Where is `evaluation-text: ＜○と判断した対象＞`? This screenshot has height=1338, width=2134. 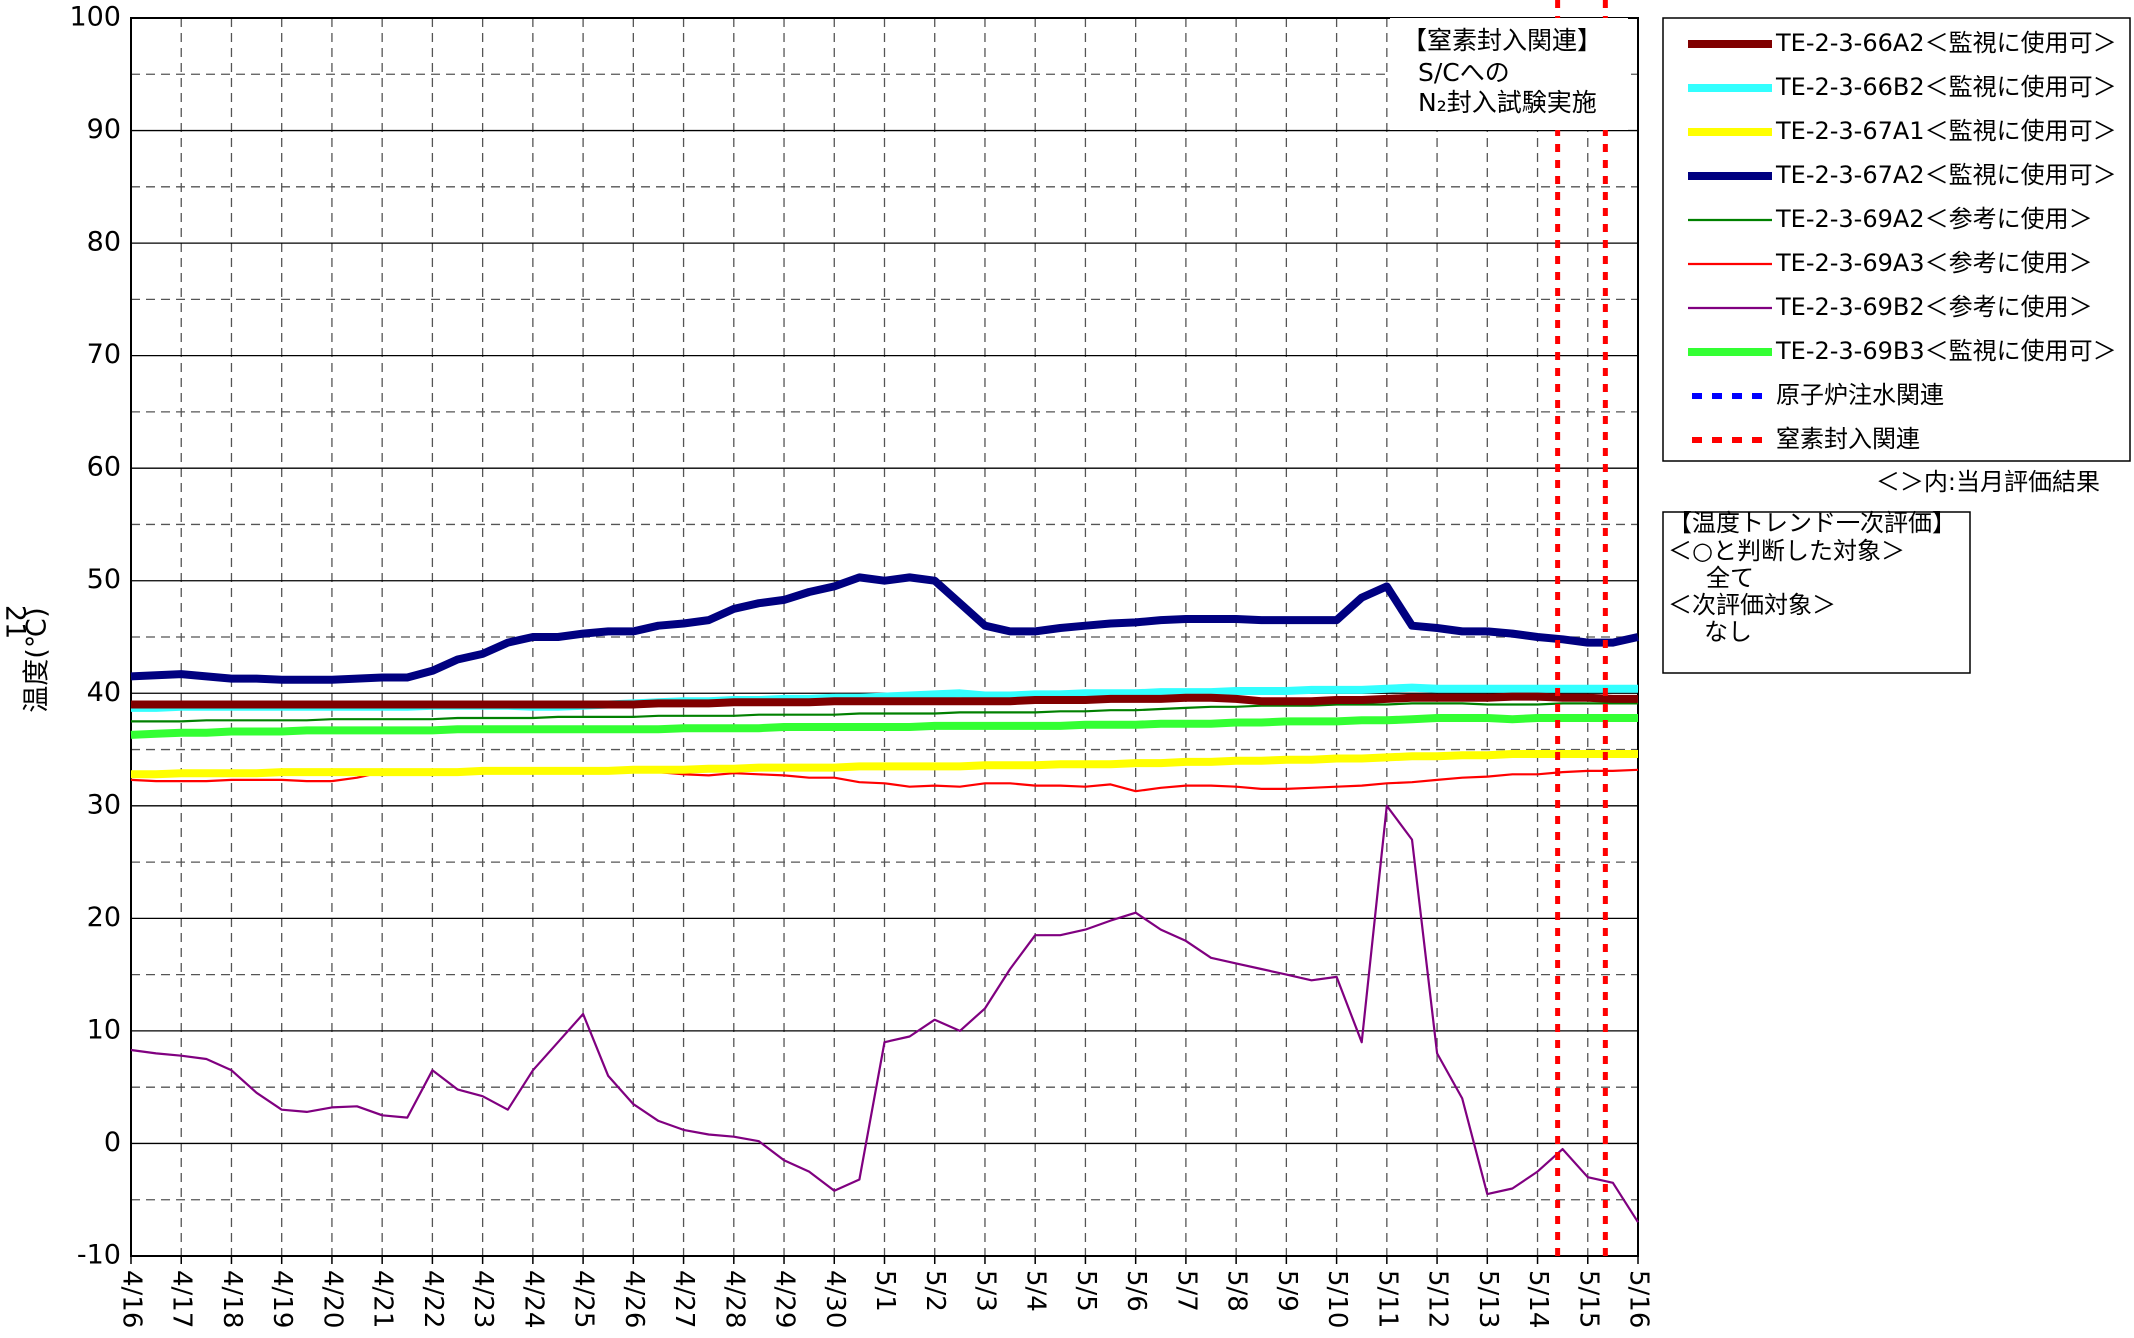
evaluation-text: ＜○と判断した対象＞ is located at coordinates (1786, 551).